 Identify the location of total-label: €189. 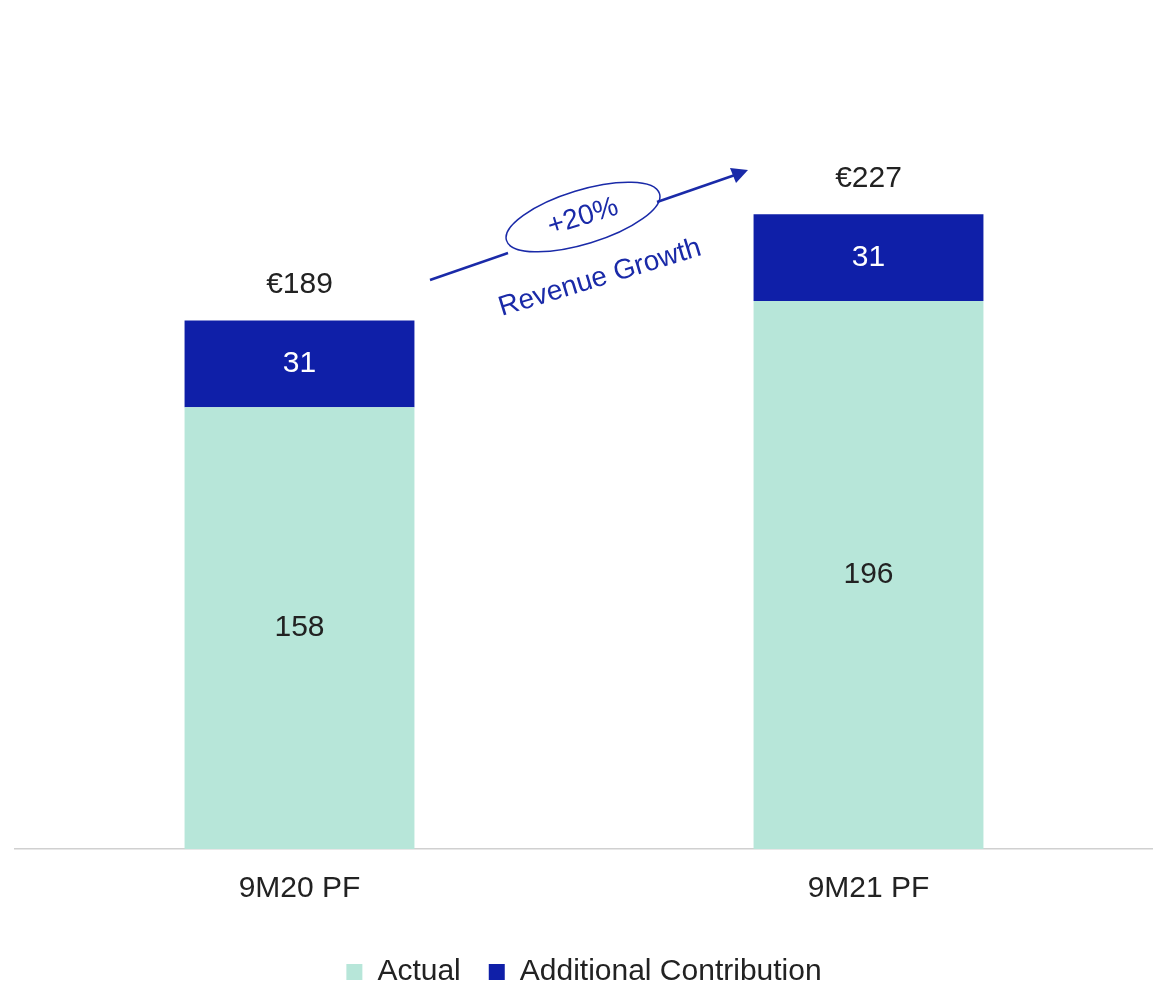
(299, 282).